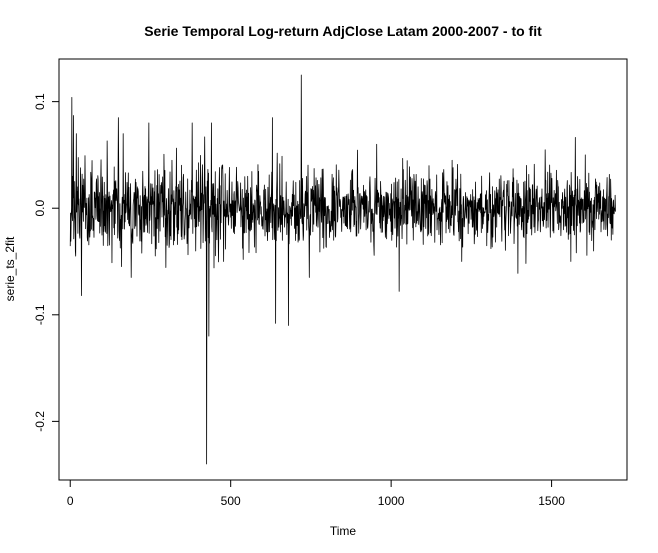 This screenshot has height=553, width=658. I want to click on y-axis-label: serie_ts_2fit, so click(10, 268).